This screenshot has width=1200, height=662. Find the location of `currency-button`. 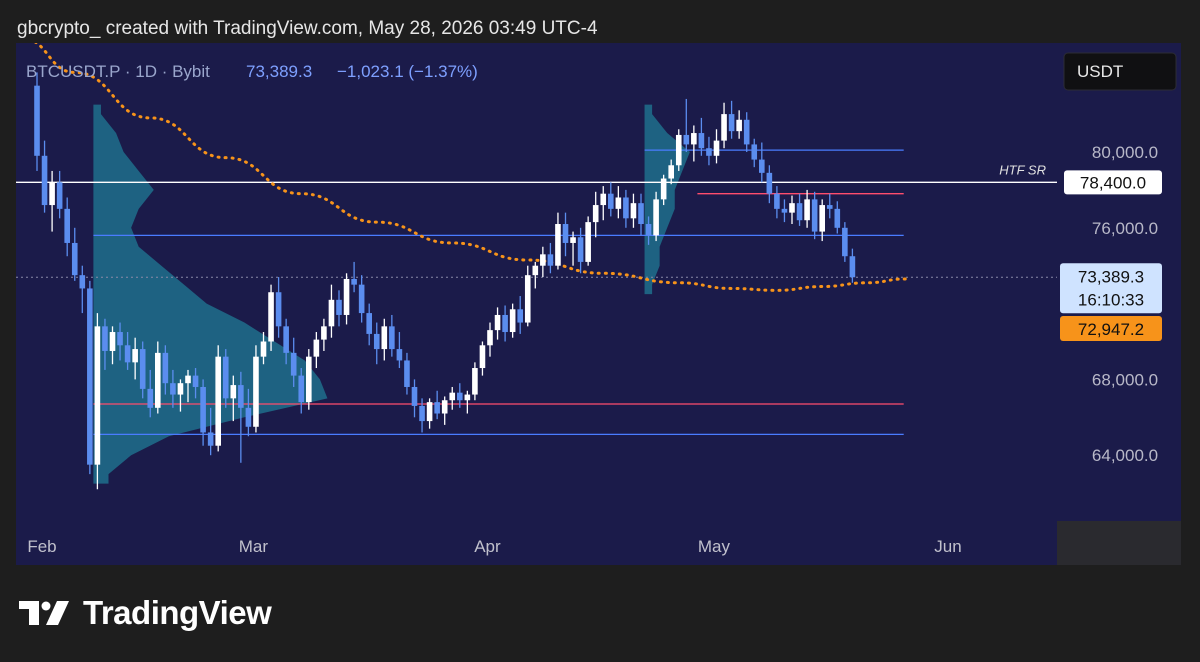

currency-button is located at coordinates (1120, 71).